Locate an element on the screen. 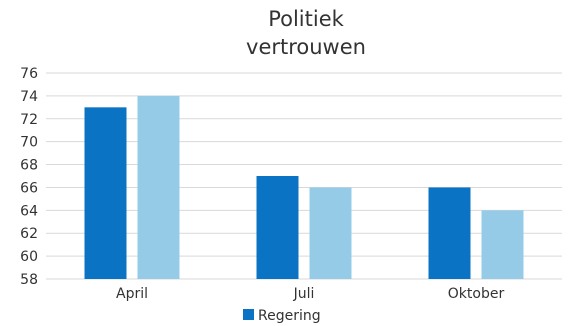 The width and height of the screenshot is (571, 326). legend-label-regering: Regering is located at coordinates (289, 316).